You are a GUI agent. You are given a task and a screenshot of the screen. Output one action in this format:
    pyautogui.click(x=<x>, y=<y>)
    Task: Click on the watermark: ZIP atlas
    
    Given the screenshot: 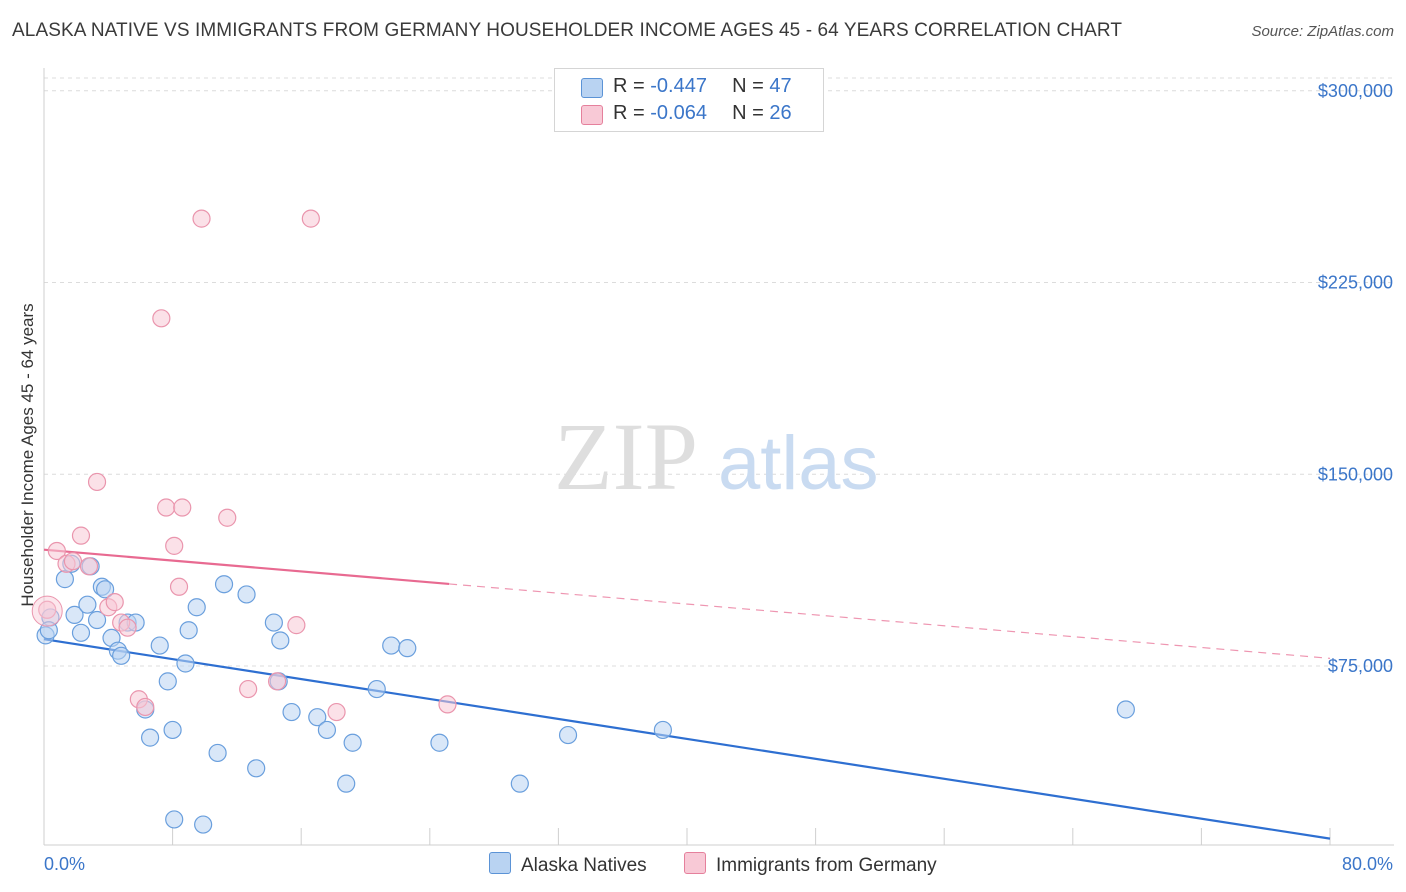 What is the action you would take?
    pyautogui.click(x=716, y=456)
    